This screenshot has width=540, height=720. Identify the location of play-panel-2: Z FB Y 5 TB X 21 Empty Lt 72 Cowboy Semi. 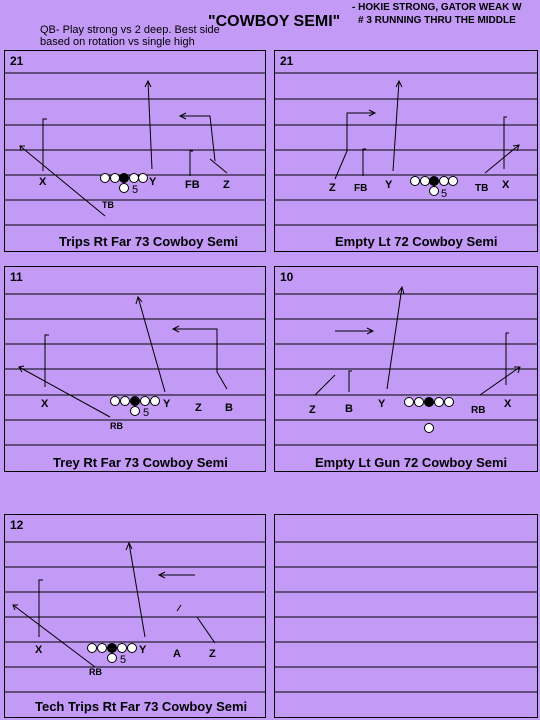
(406, 151).